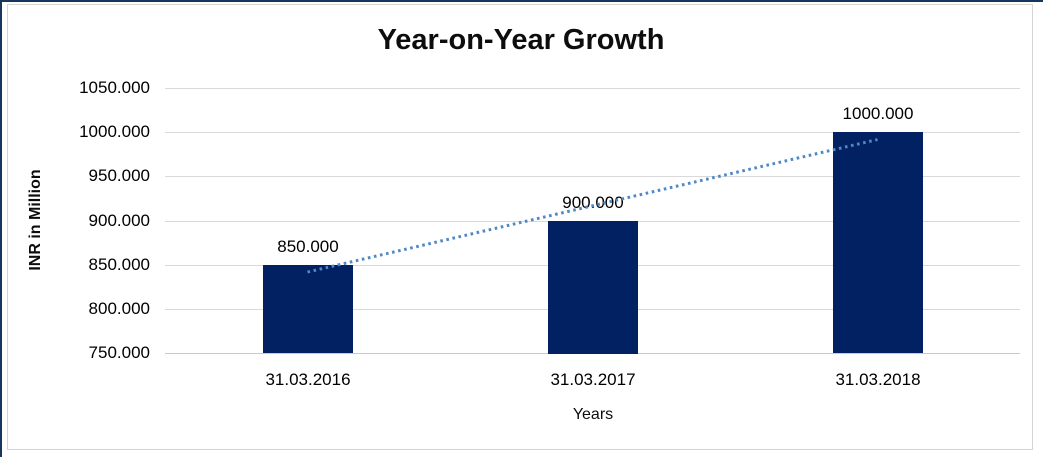 The height and width of the screenshot is (457, 1043). I want to click on y-tick-label: 1000.000, so click(114, 131).